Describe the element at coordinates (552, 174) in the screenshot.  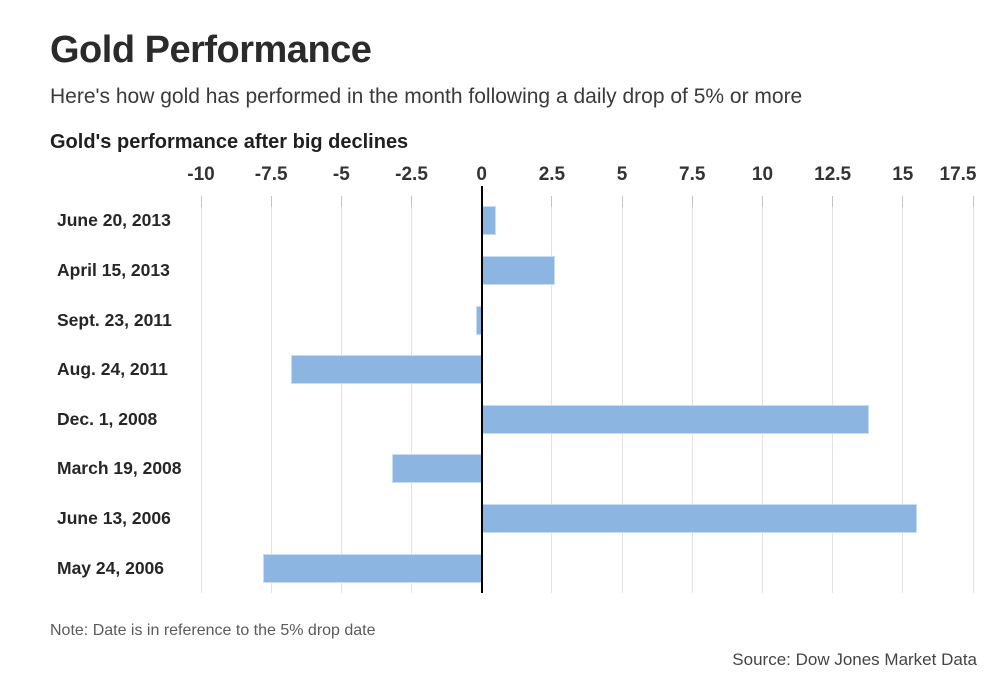
I see `x-tick-label: 2.5` at that location.